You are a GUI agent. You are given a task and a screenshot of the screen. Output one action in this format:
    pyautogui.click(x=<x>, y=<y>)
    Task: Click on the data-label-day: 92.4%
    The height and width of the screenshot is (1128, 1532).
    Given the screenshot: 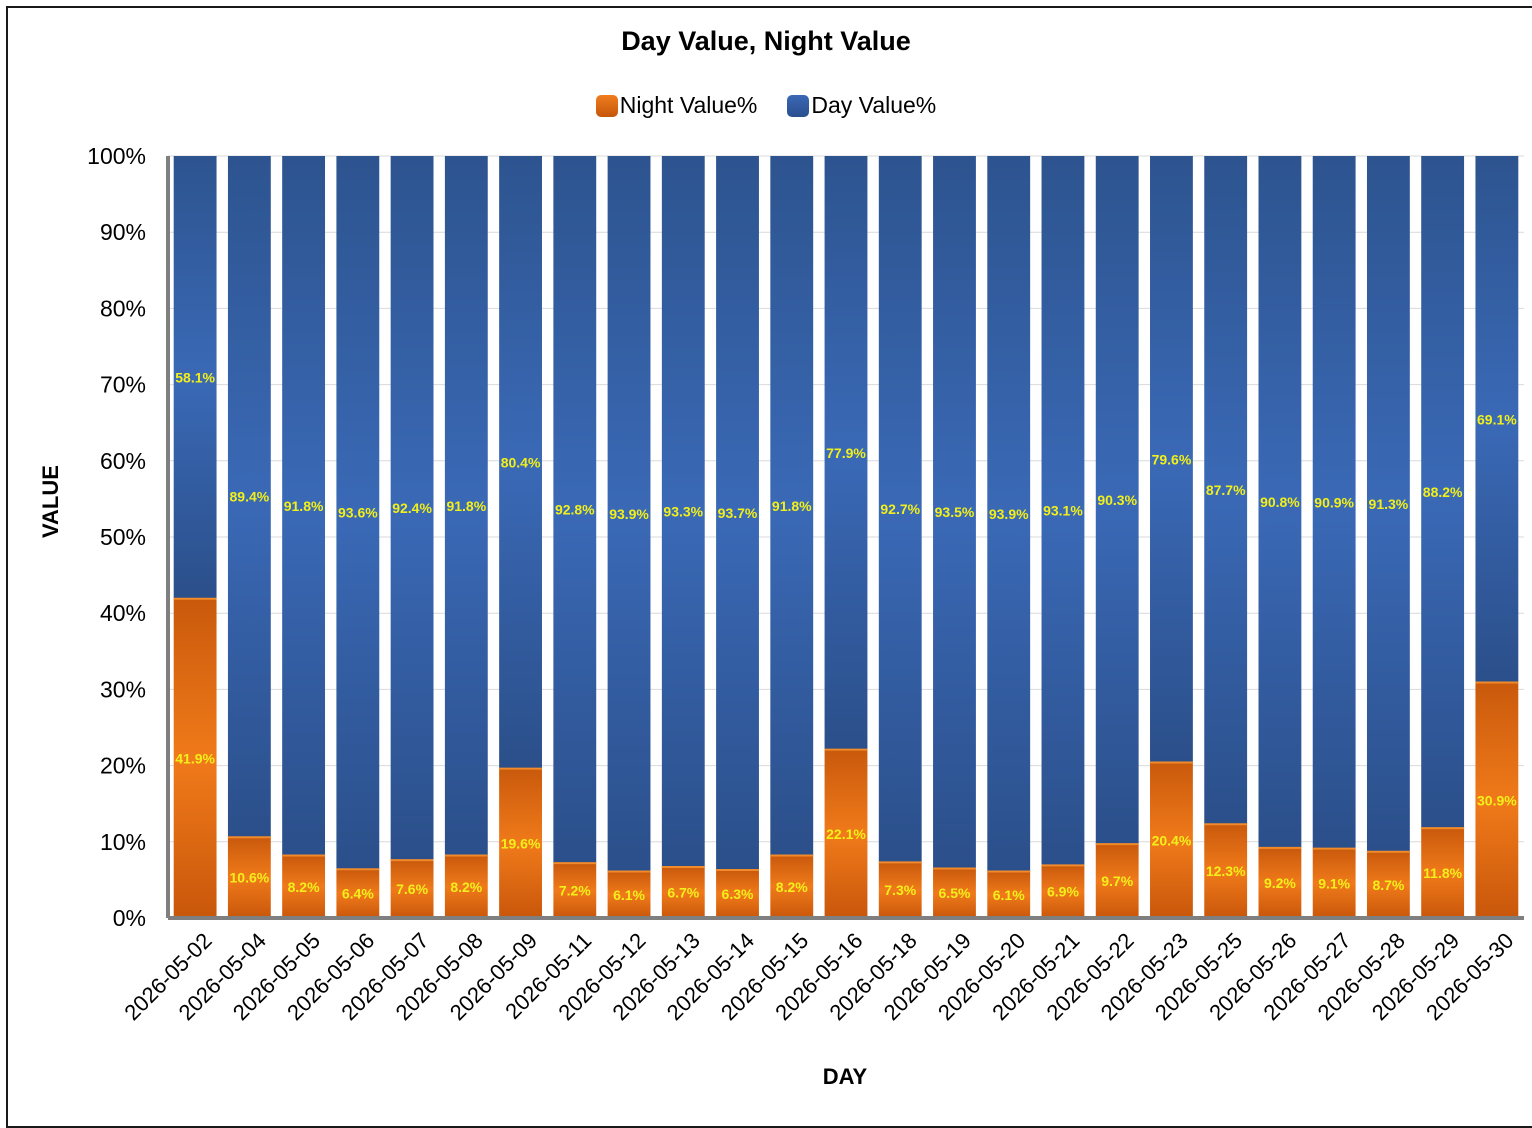 What is the action you would take?
    pyautogui.click(x=412, y=508)
    